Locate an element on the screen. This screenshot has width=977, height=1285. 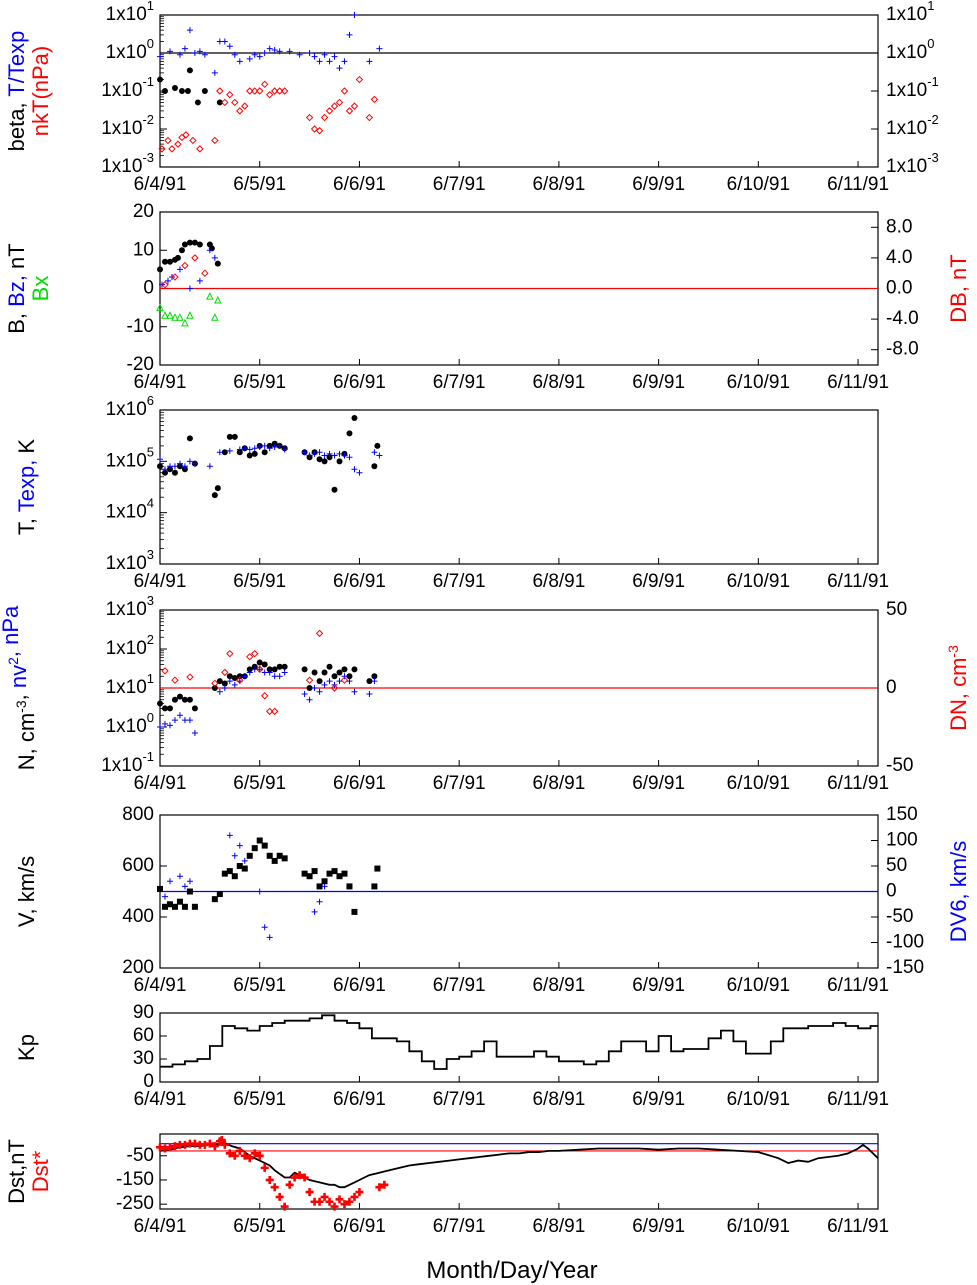
y-axis-label-secondary: Dst* is located at coordinates (40, 1171).